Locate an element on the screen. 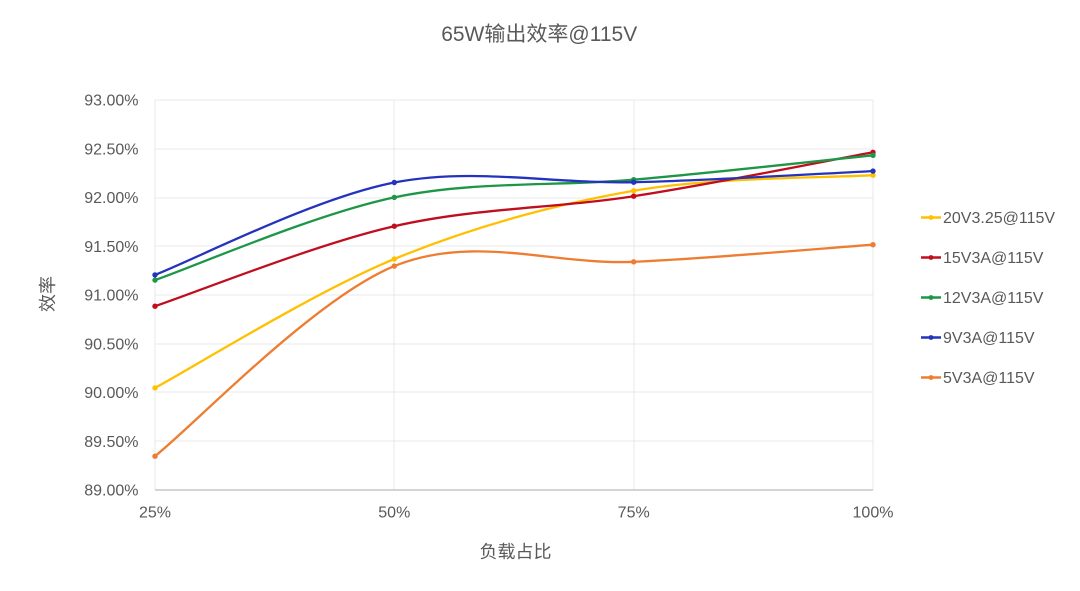 The width and height of the screenshot is (1080, 591). svg-text: 91.00% is located at coordinates (111, 296).